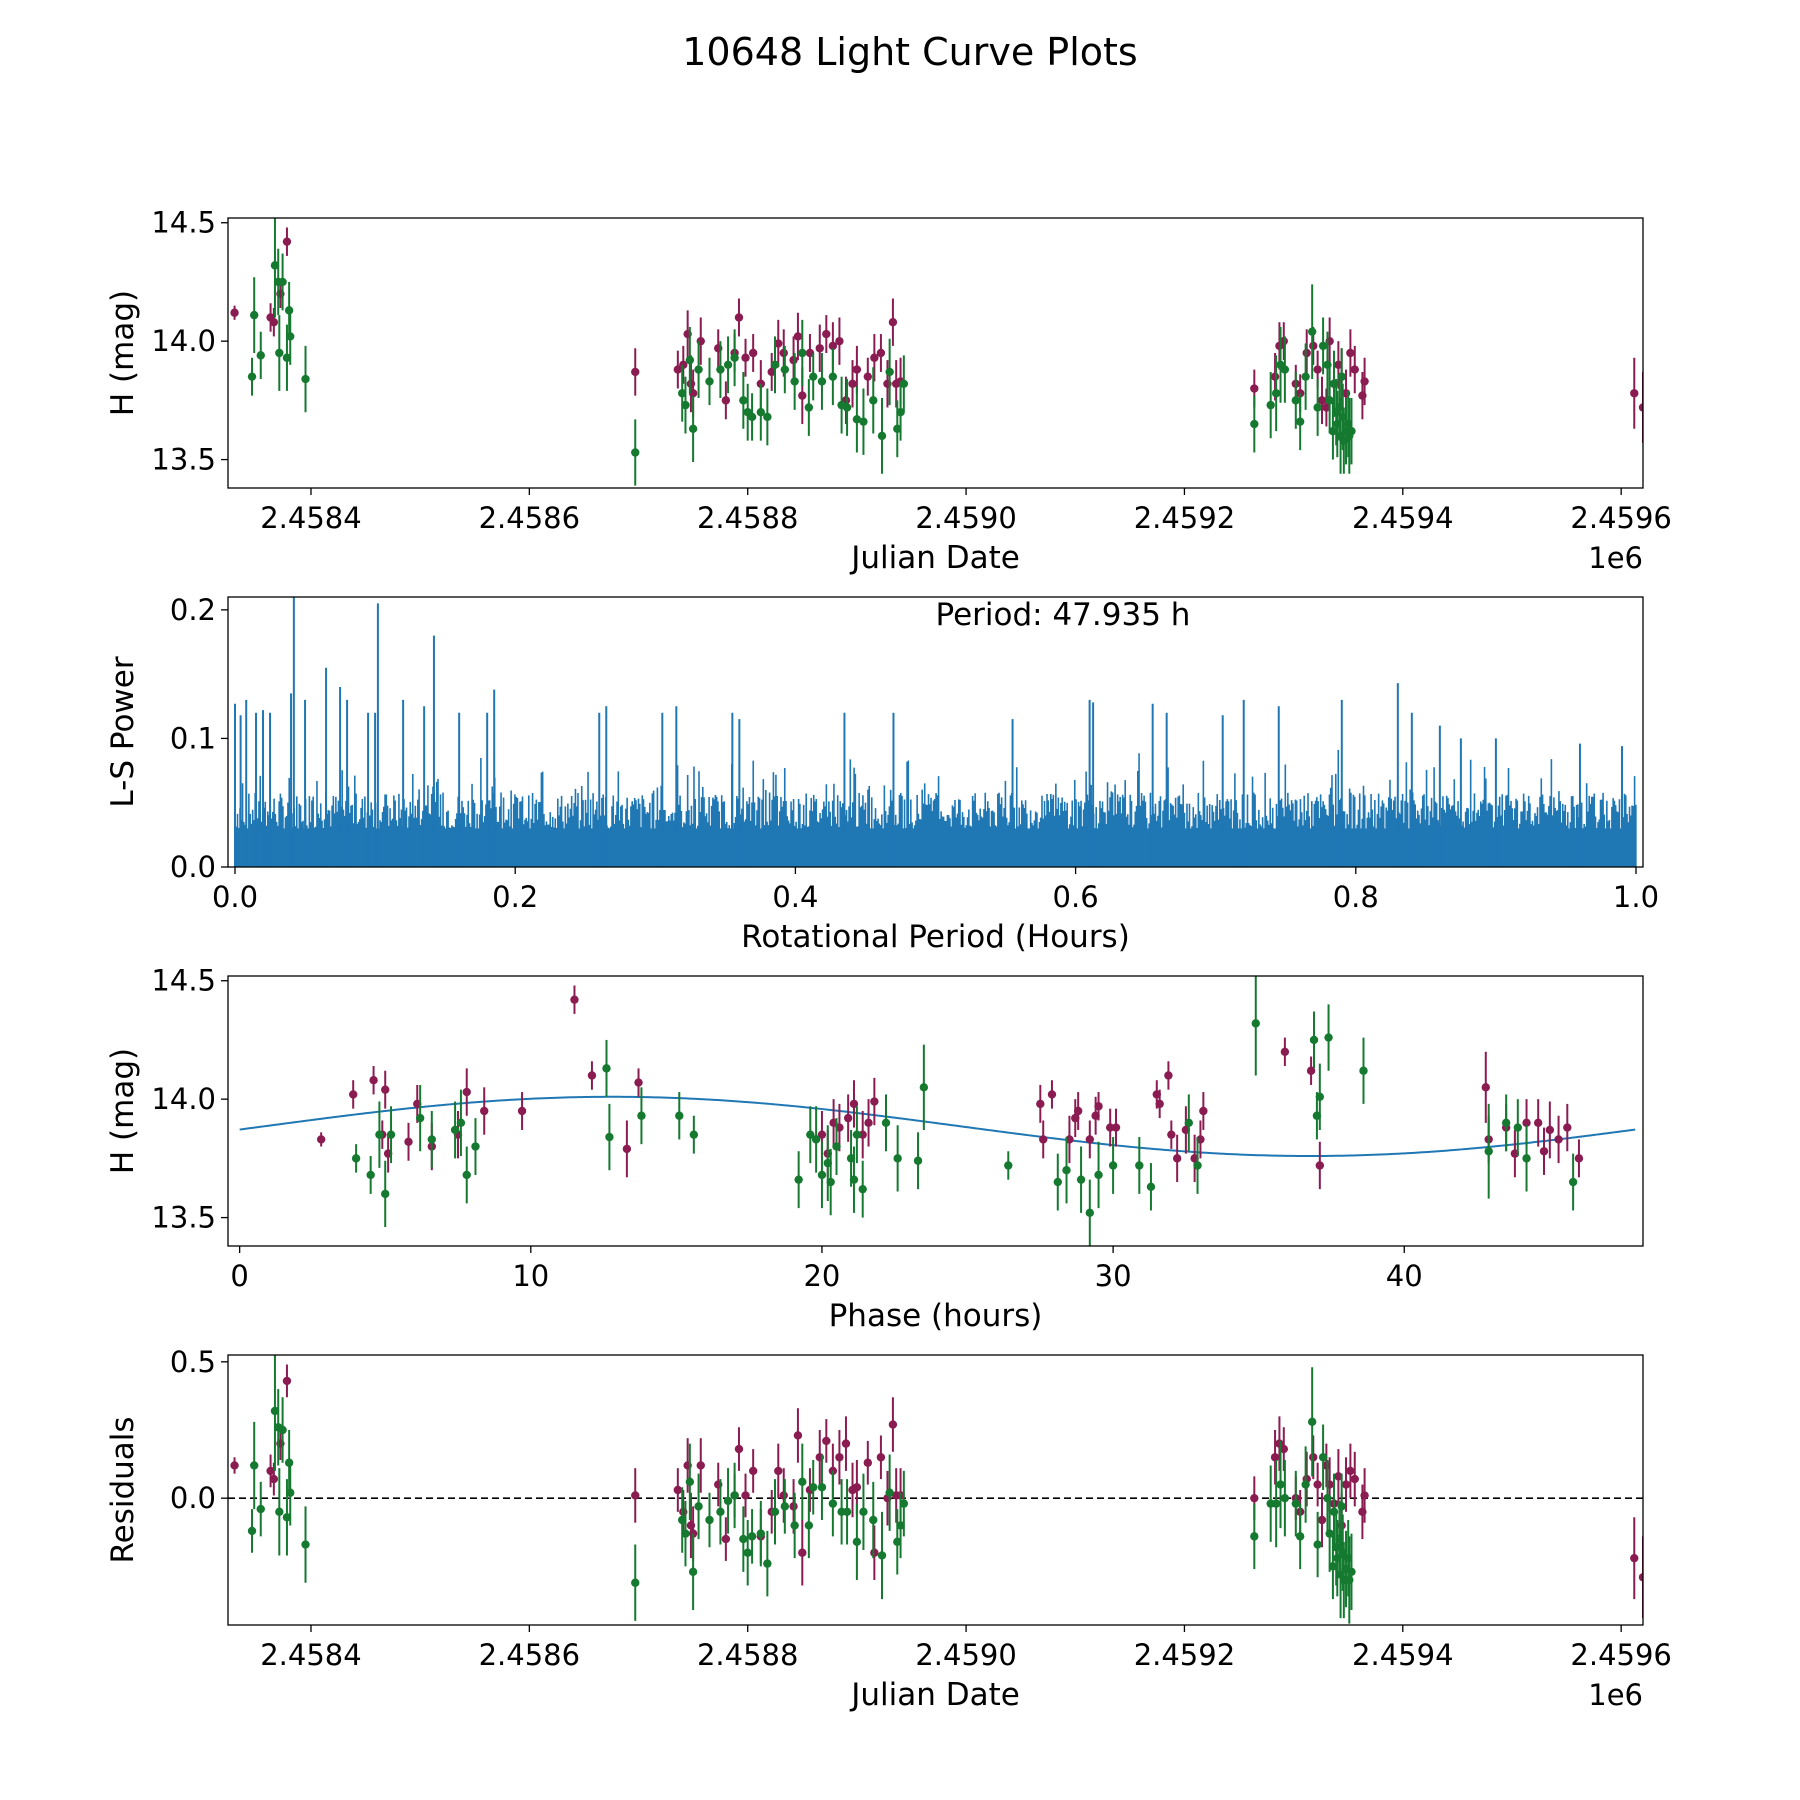 Image resolution: width=1800 pixels, height=1800 pixels. Describe the element at coordinates (193, 738) in the screenshot. I see `y-tick-label: 0.1` at that location.